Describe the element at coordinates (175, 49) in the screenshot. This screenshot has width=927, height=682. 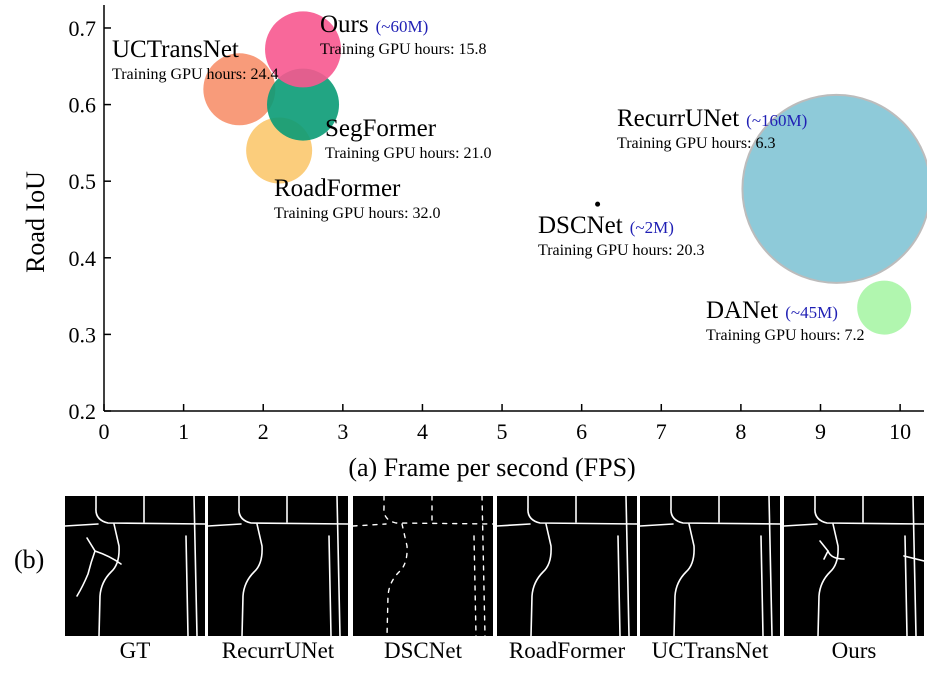
I see `bubble-label-uctransnet: UCTransNet` at that location.